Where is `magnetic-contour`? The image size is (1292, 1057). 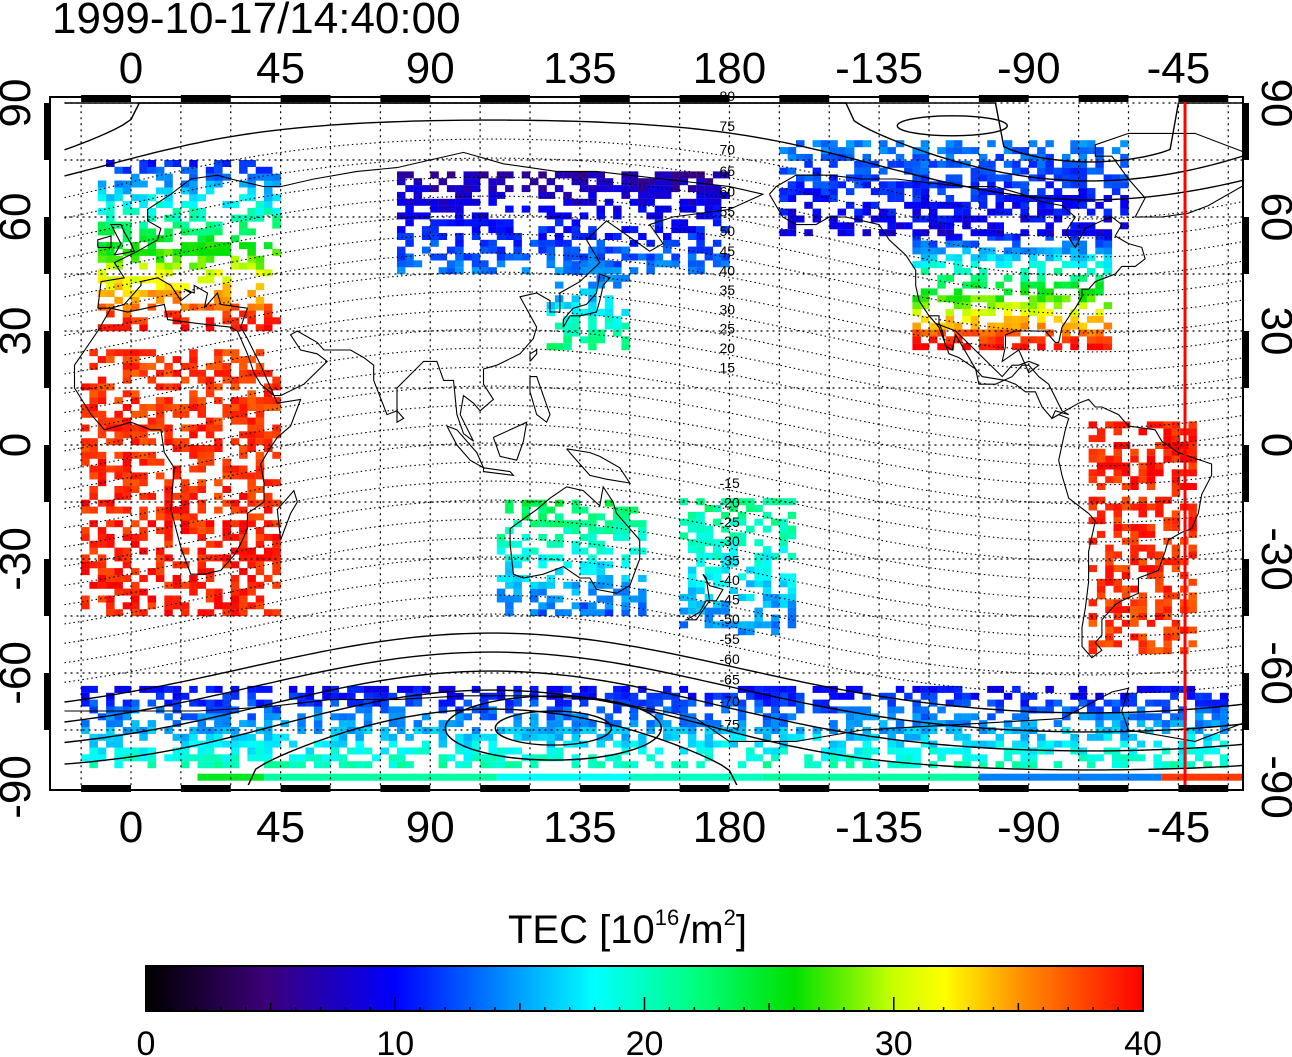 magnetic-contour is located at coordinates (653, 711).